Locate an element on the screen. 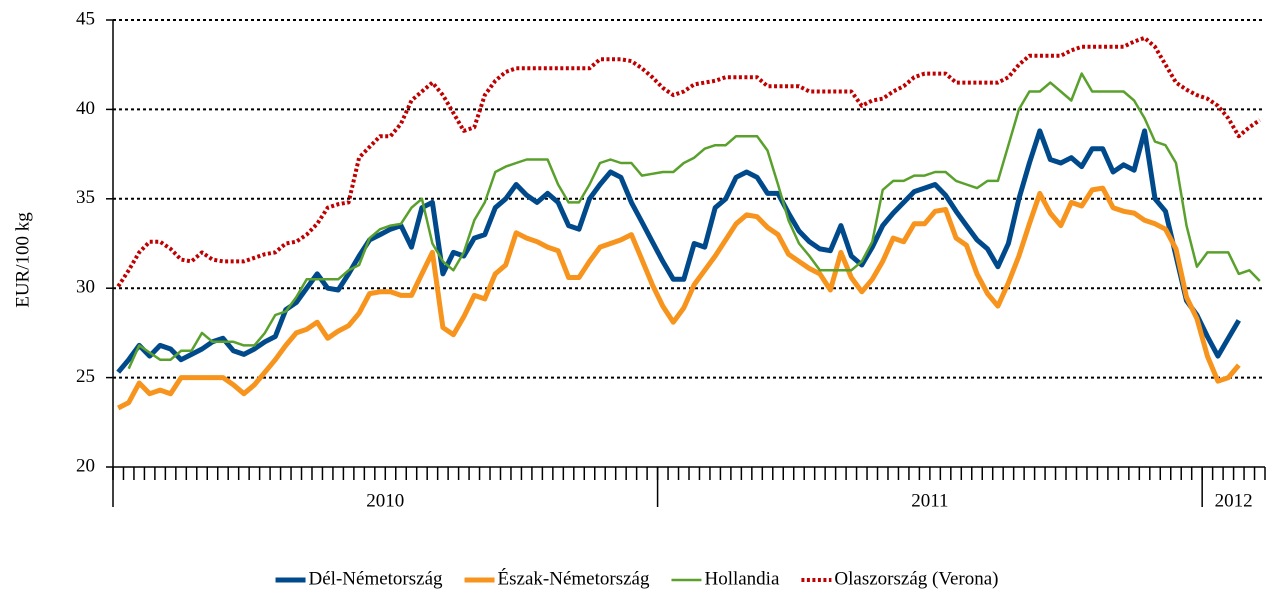 The width and height of the screenshot is (1274, 599). y-tick-label: 35 is located at coordinates (85, 197).